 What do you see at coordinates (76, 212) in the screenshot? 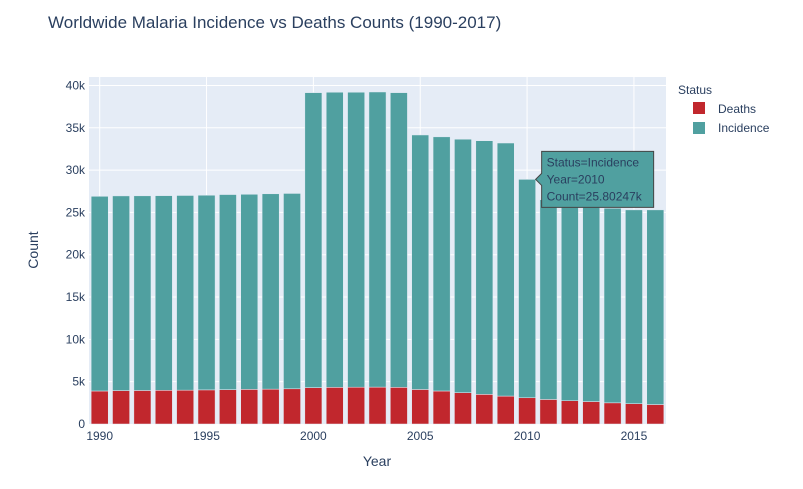
I see `y-tick-label: 25k` at bounding box center [76, 212].